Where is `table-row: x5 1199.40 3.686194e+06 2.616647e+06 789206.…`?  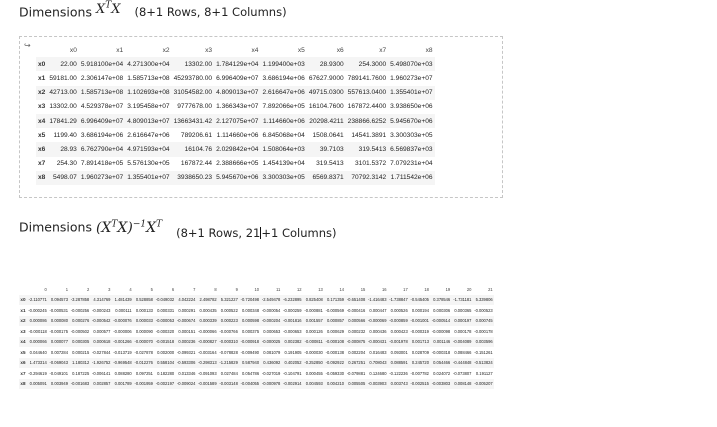
table-row: x5 1199.40 3.686194e+06 2.616647e+06 789206.… is located at coordinates (235, 135).